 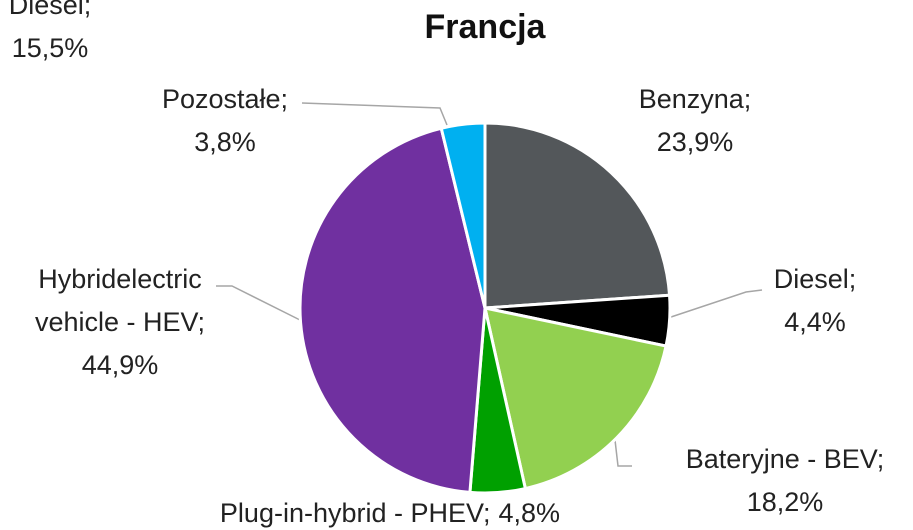 What do you see at coordinates (50, 48) in the screenshot?
I see `annotation-text: 15,5%` at bounding box center [50, 48].